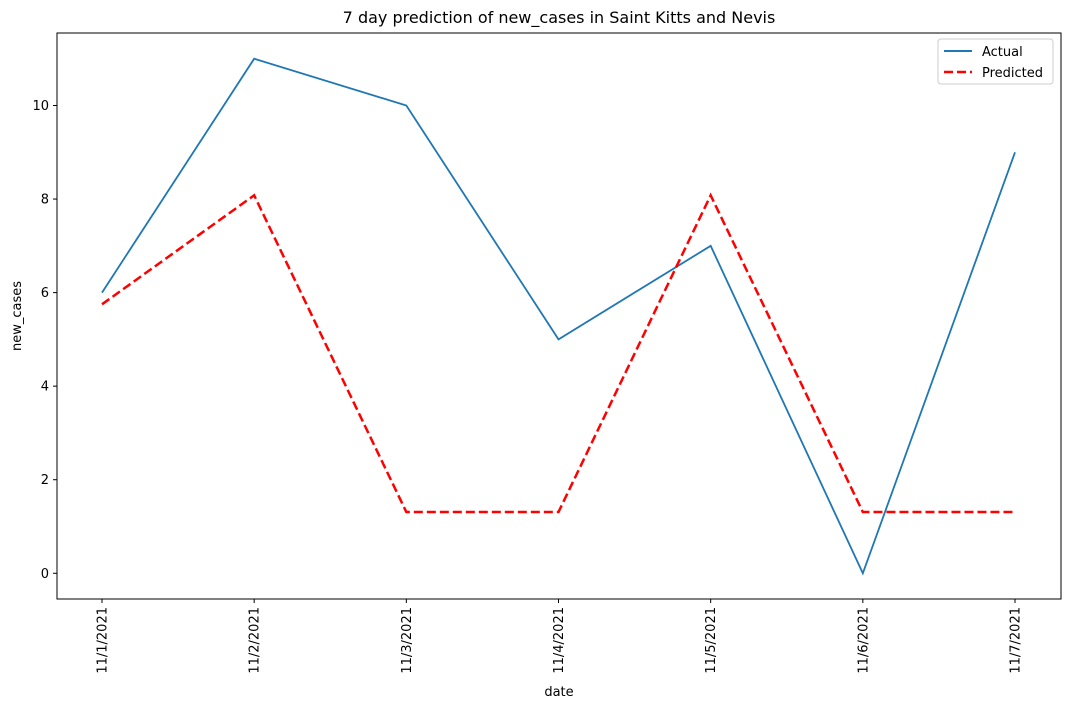  I want to click on y-axis-label: new_cases, so click(17, 316).